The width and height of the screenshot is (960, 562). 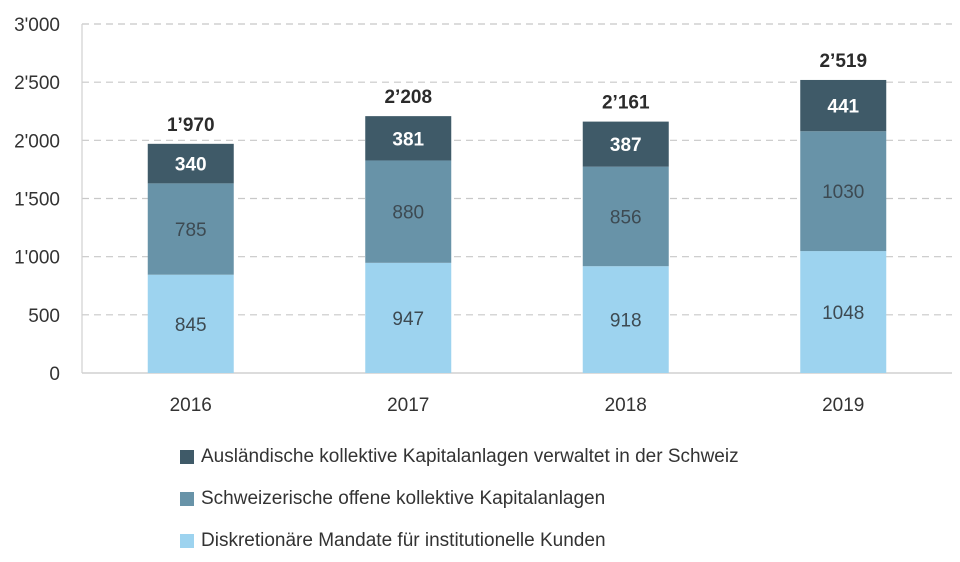 I want to click on total-label: 2’161, so click(x=626, y=103).